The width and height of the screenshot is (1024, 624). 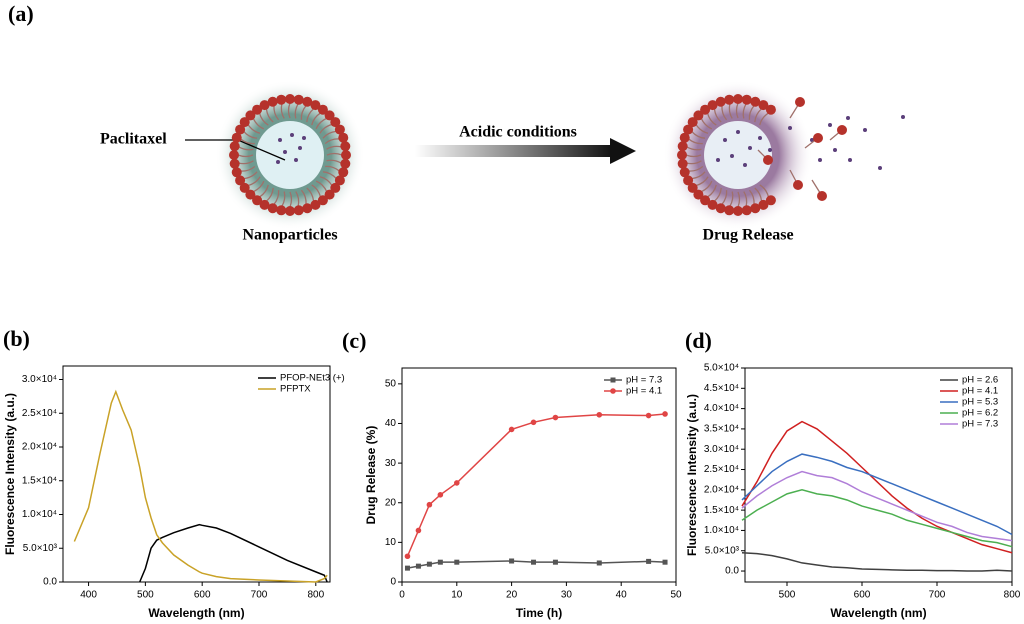 What do you see at coordinates (39, 379) in the screenshot?
I see `y-tick-label: 3.0×10⁴` at bounding box center [39, 379].